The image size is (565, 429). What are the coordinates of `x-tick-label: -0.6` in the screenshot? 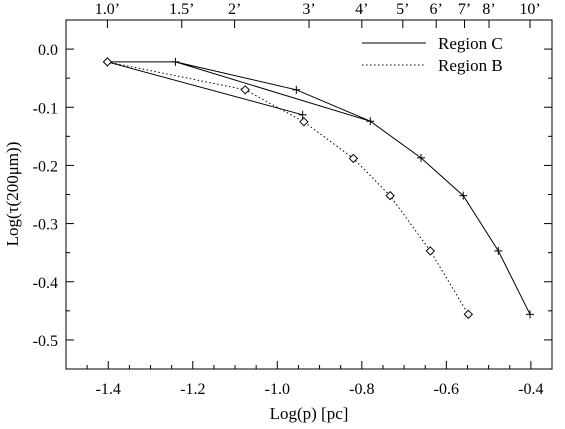 It's located at (446, 389).